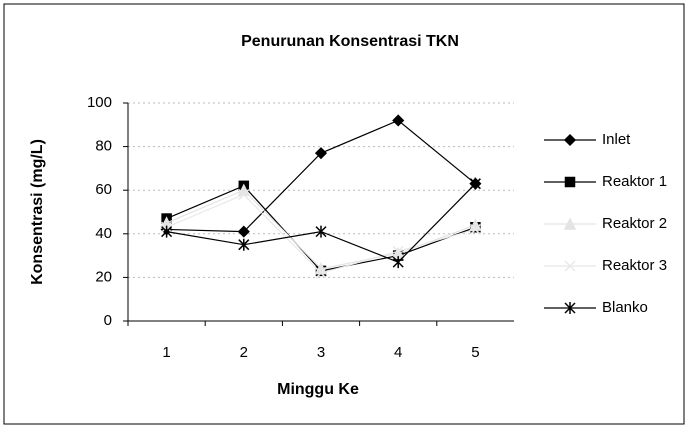  What do you see at coordinates (634, 181) in the screenshot?
I see `legend-label: Reaktor 1` at bounding box center [634, 181].